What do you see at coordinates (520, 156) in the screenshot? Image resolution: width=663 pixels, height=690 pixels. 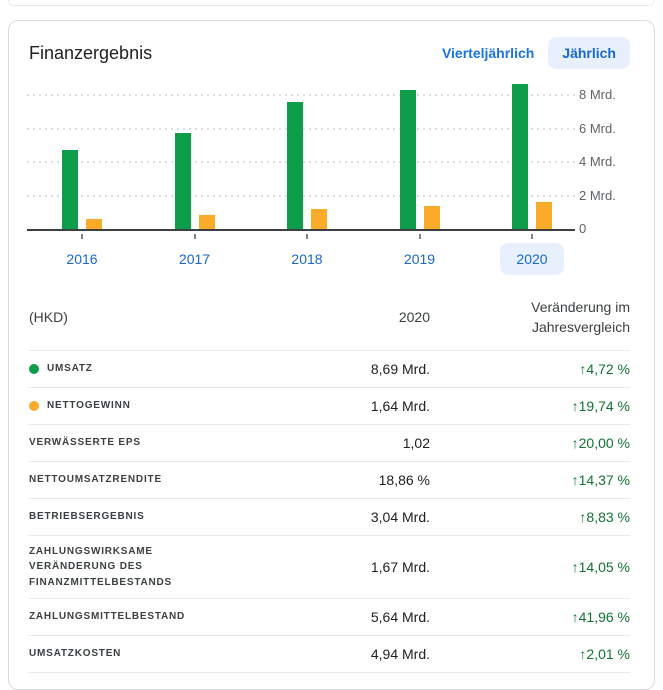 I see `umsatz-bar-2020` at bounding box center [520, 156].